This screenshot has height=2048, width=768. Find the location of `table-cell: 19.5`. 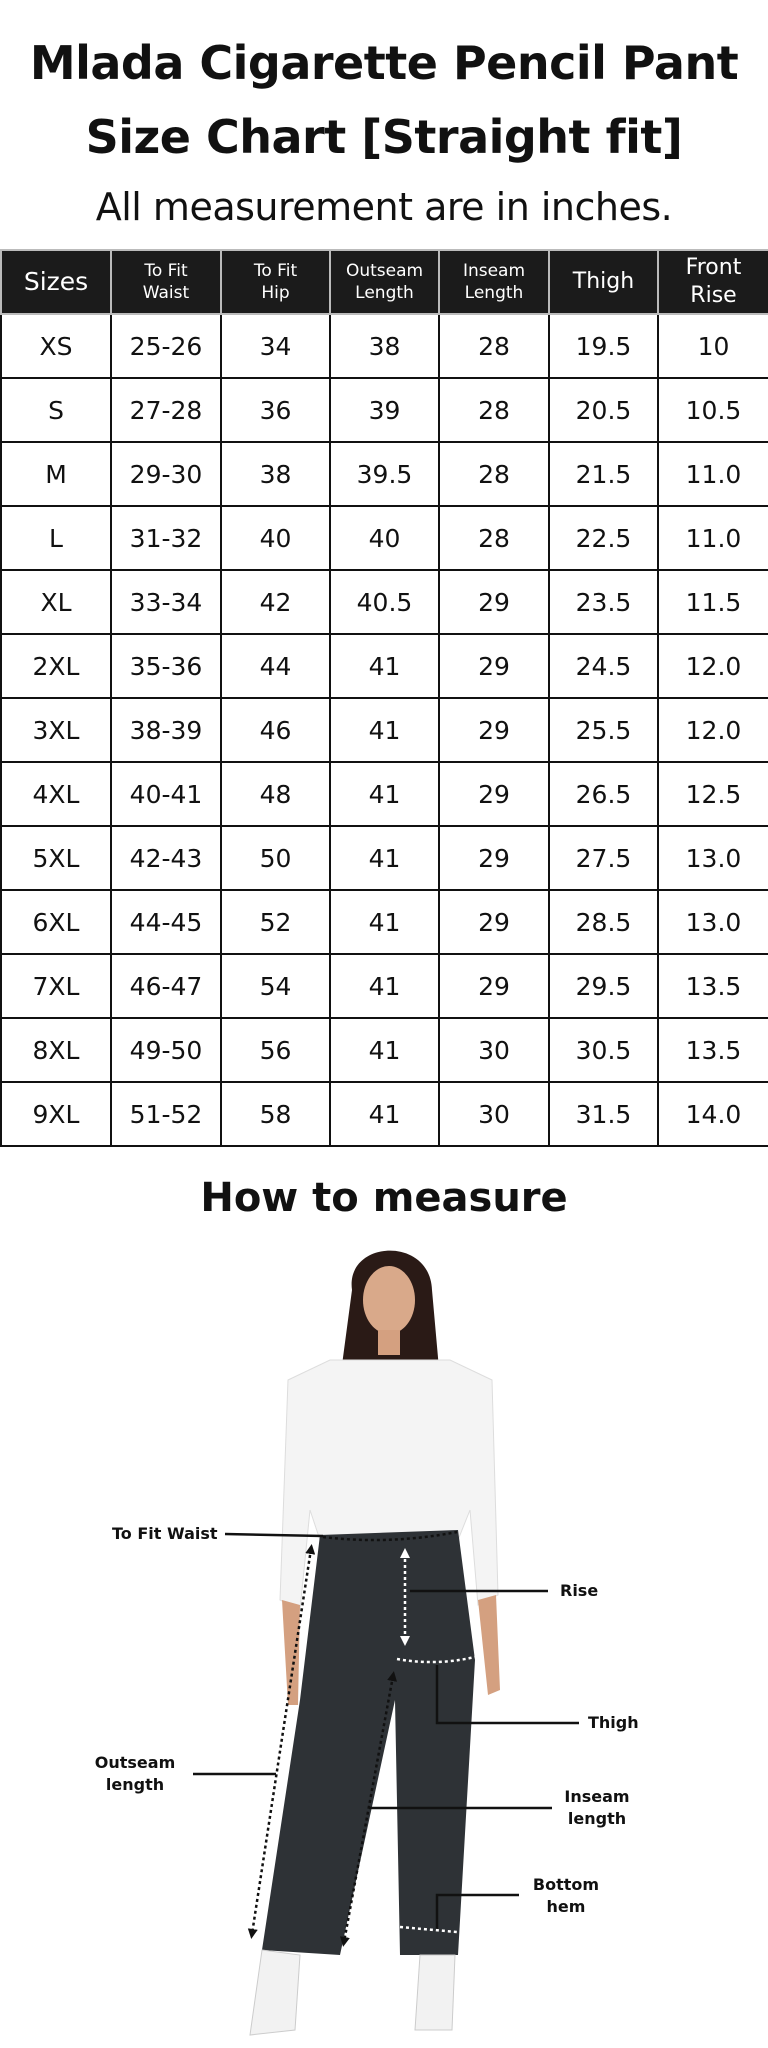

table-cell: 19.5 is located at coordinates (603, 346).